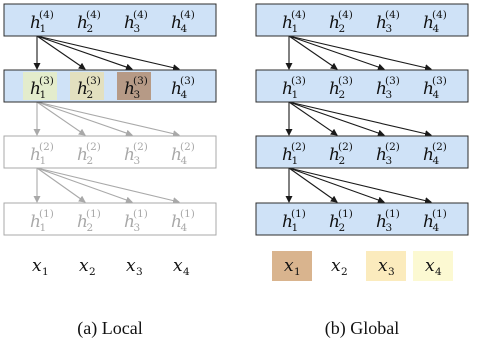 The height and width of the screenshot is (354, 486). I want to click on input-subscript: 2, so click(344, 272).